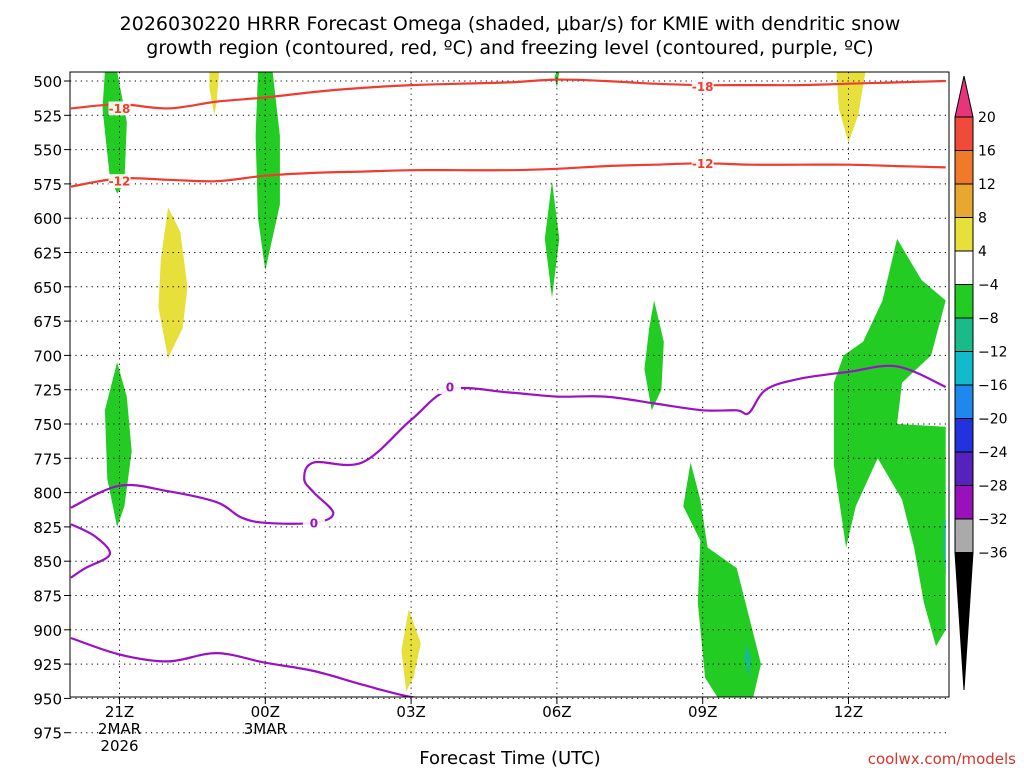 This screenshot has width=1024, height=768. What do you see at coordinates (988, 319) in the screenshot?
I see `colorbar-label-6: −8` at bounding box center [988, 319].